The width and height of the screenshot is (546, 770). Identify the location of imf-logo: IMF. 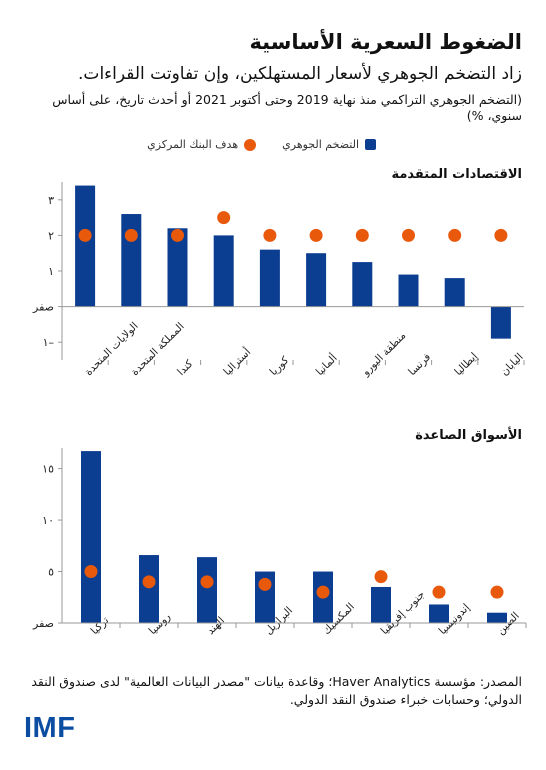
(50, 728).